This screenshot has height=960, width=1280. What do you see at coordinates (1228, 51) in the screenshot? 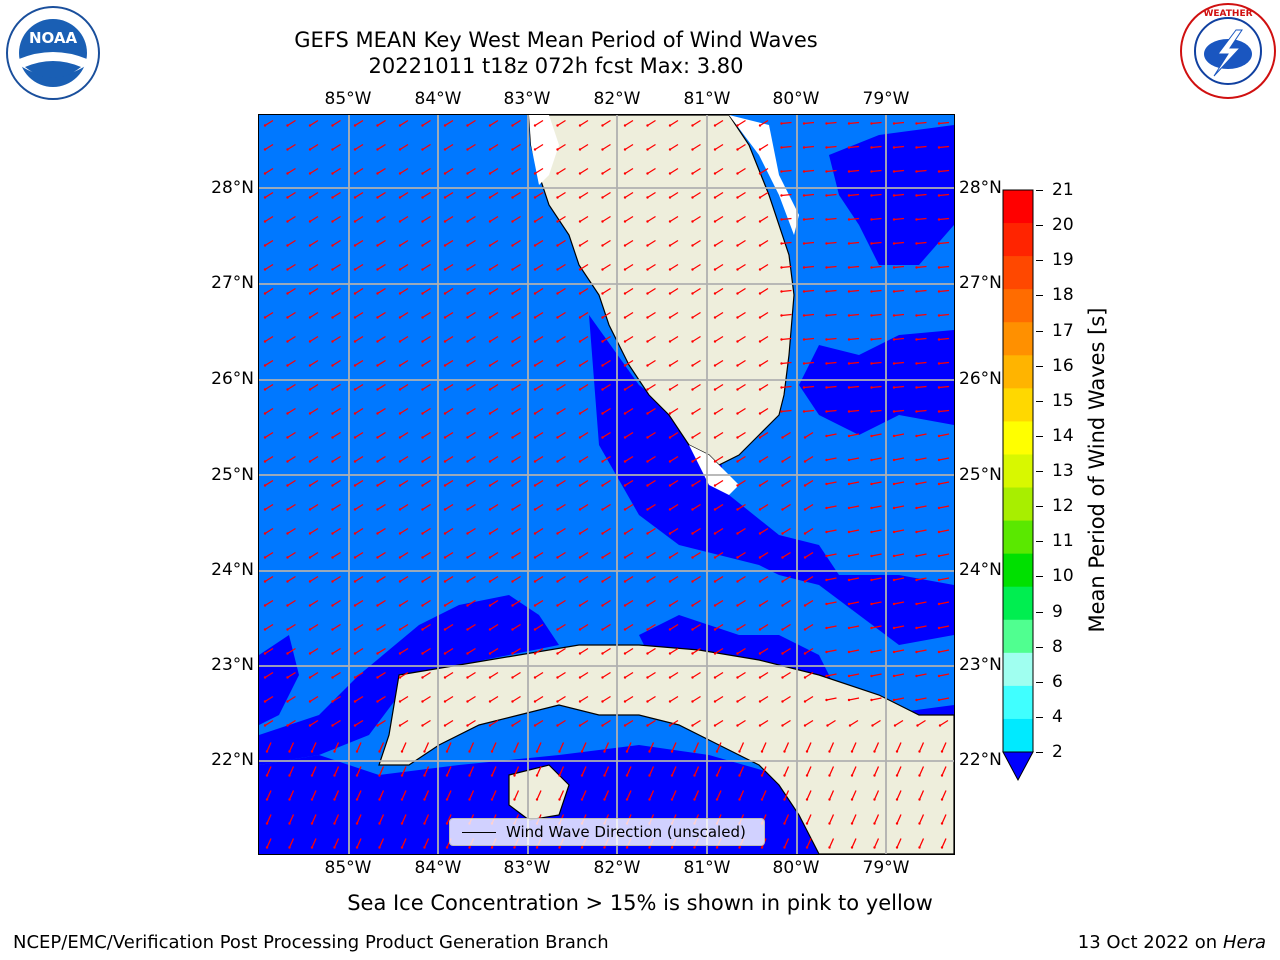
I see `nws-logo: WEATHER` at bounding box center [1228, 51].